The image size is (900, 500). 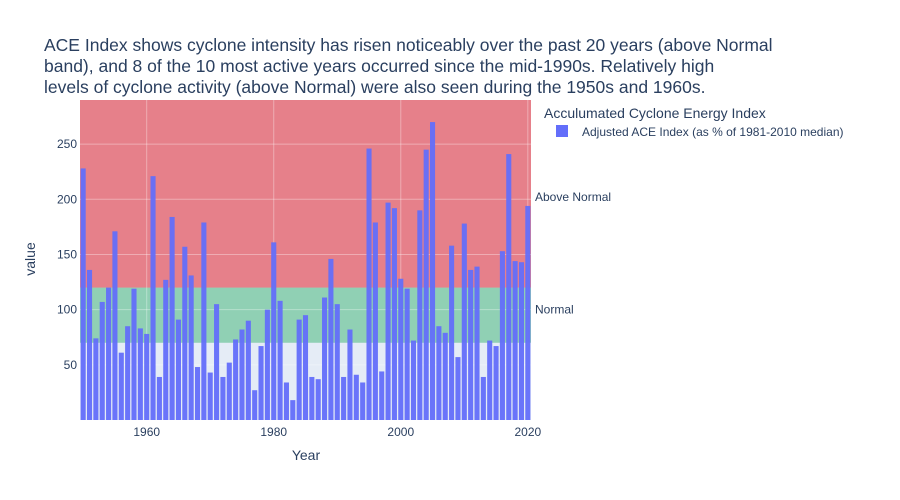 What do you see at coordinates (527, 432) in the screenshot?
I see `x-tick-label: 2020` at bounding box center [527, 432].